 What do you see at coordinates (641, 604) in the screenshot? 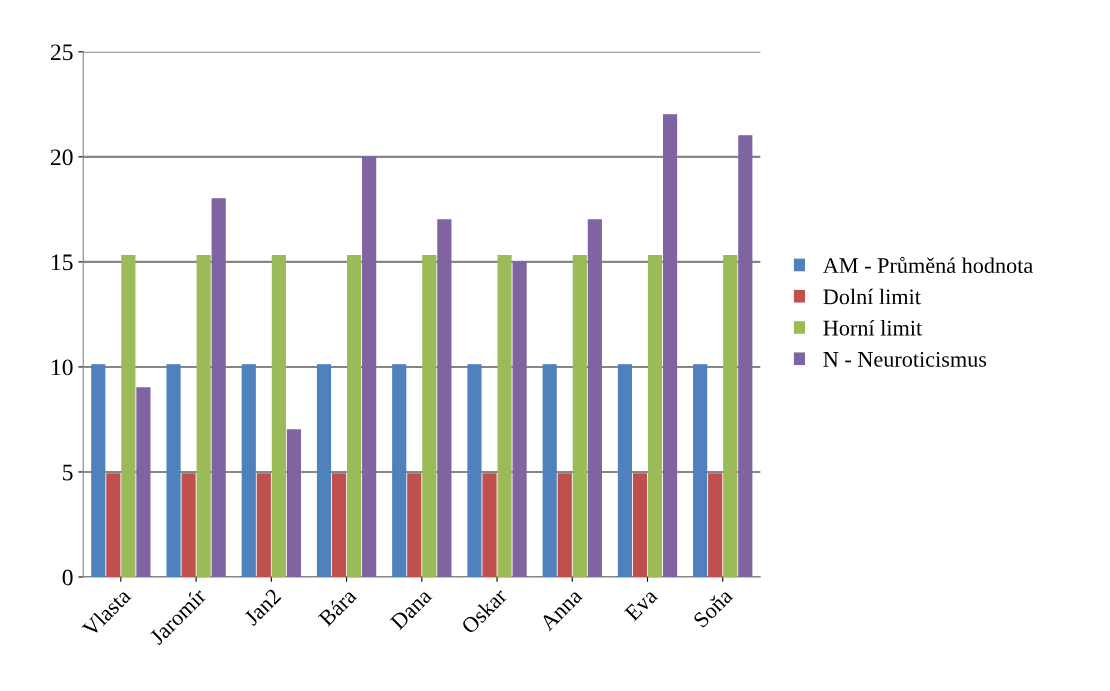
I see `x-tick-label: Eva` at bounding box center [641, 604].